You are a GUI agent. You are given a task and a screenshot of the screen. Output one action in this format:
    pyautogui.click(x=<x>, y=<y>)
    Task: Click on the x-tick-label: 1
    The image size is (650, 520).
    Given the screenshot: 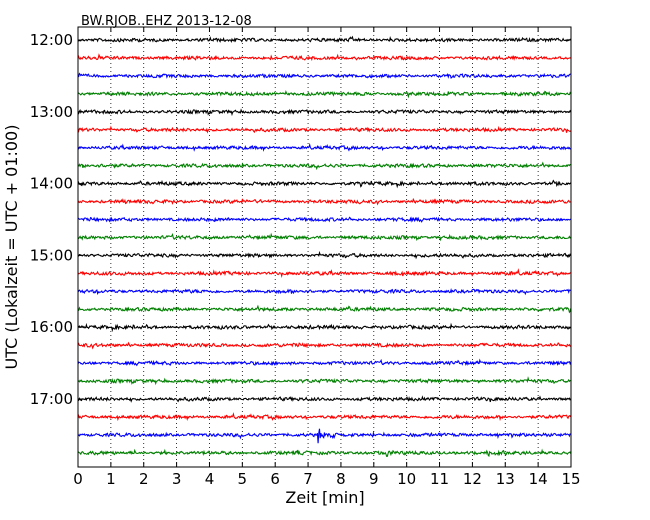 What is the action you would take?
    pyautogui.click(x=111, y=479)
    